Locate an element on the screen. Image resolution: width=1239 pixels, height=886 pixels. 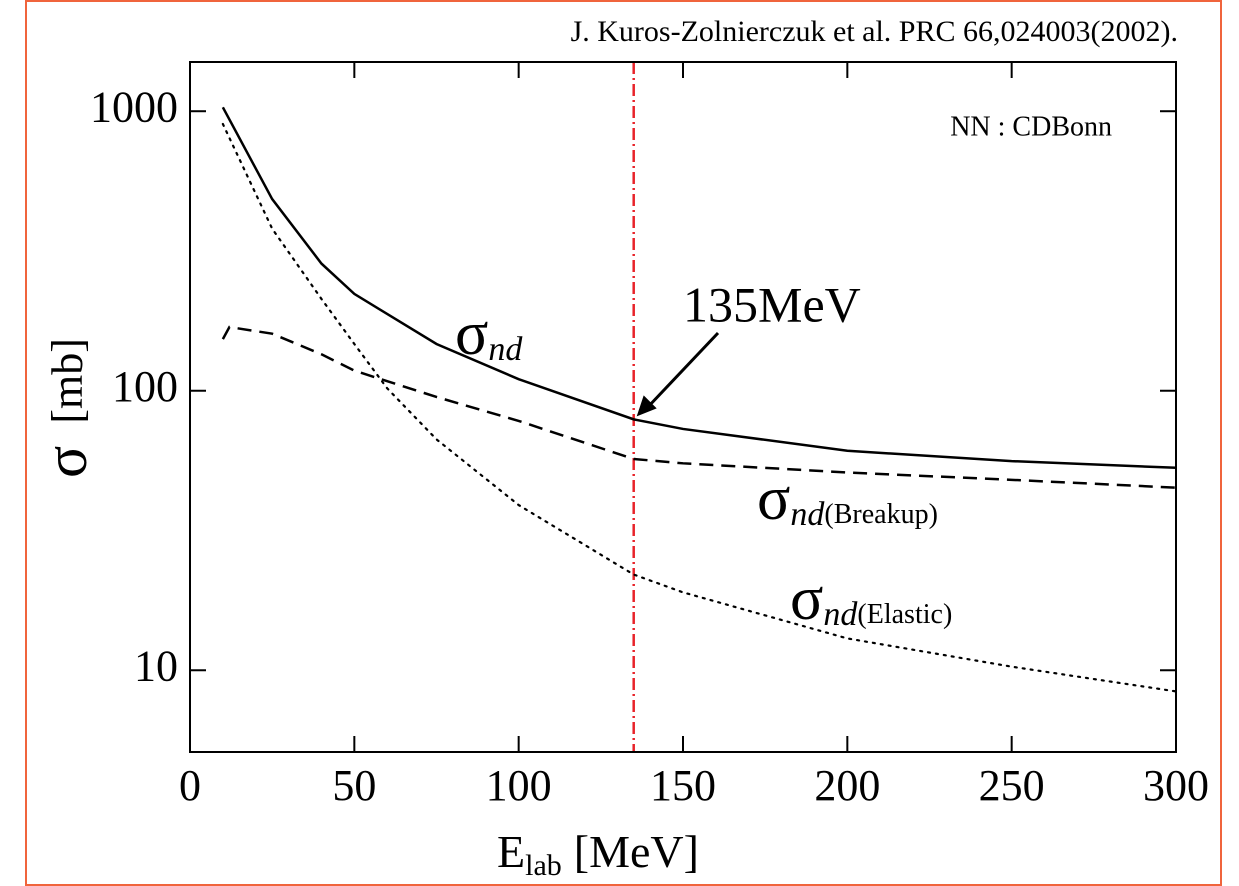
x-tick-label: 50 is located at coordinates (354, 785).